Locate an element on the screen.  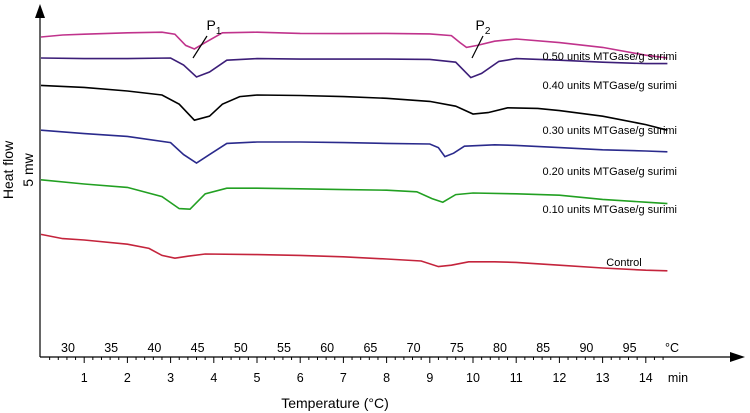
x-axis-arrow is located at coordinates (737, 357).